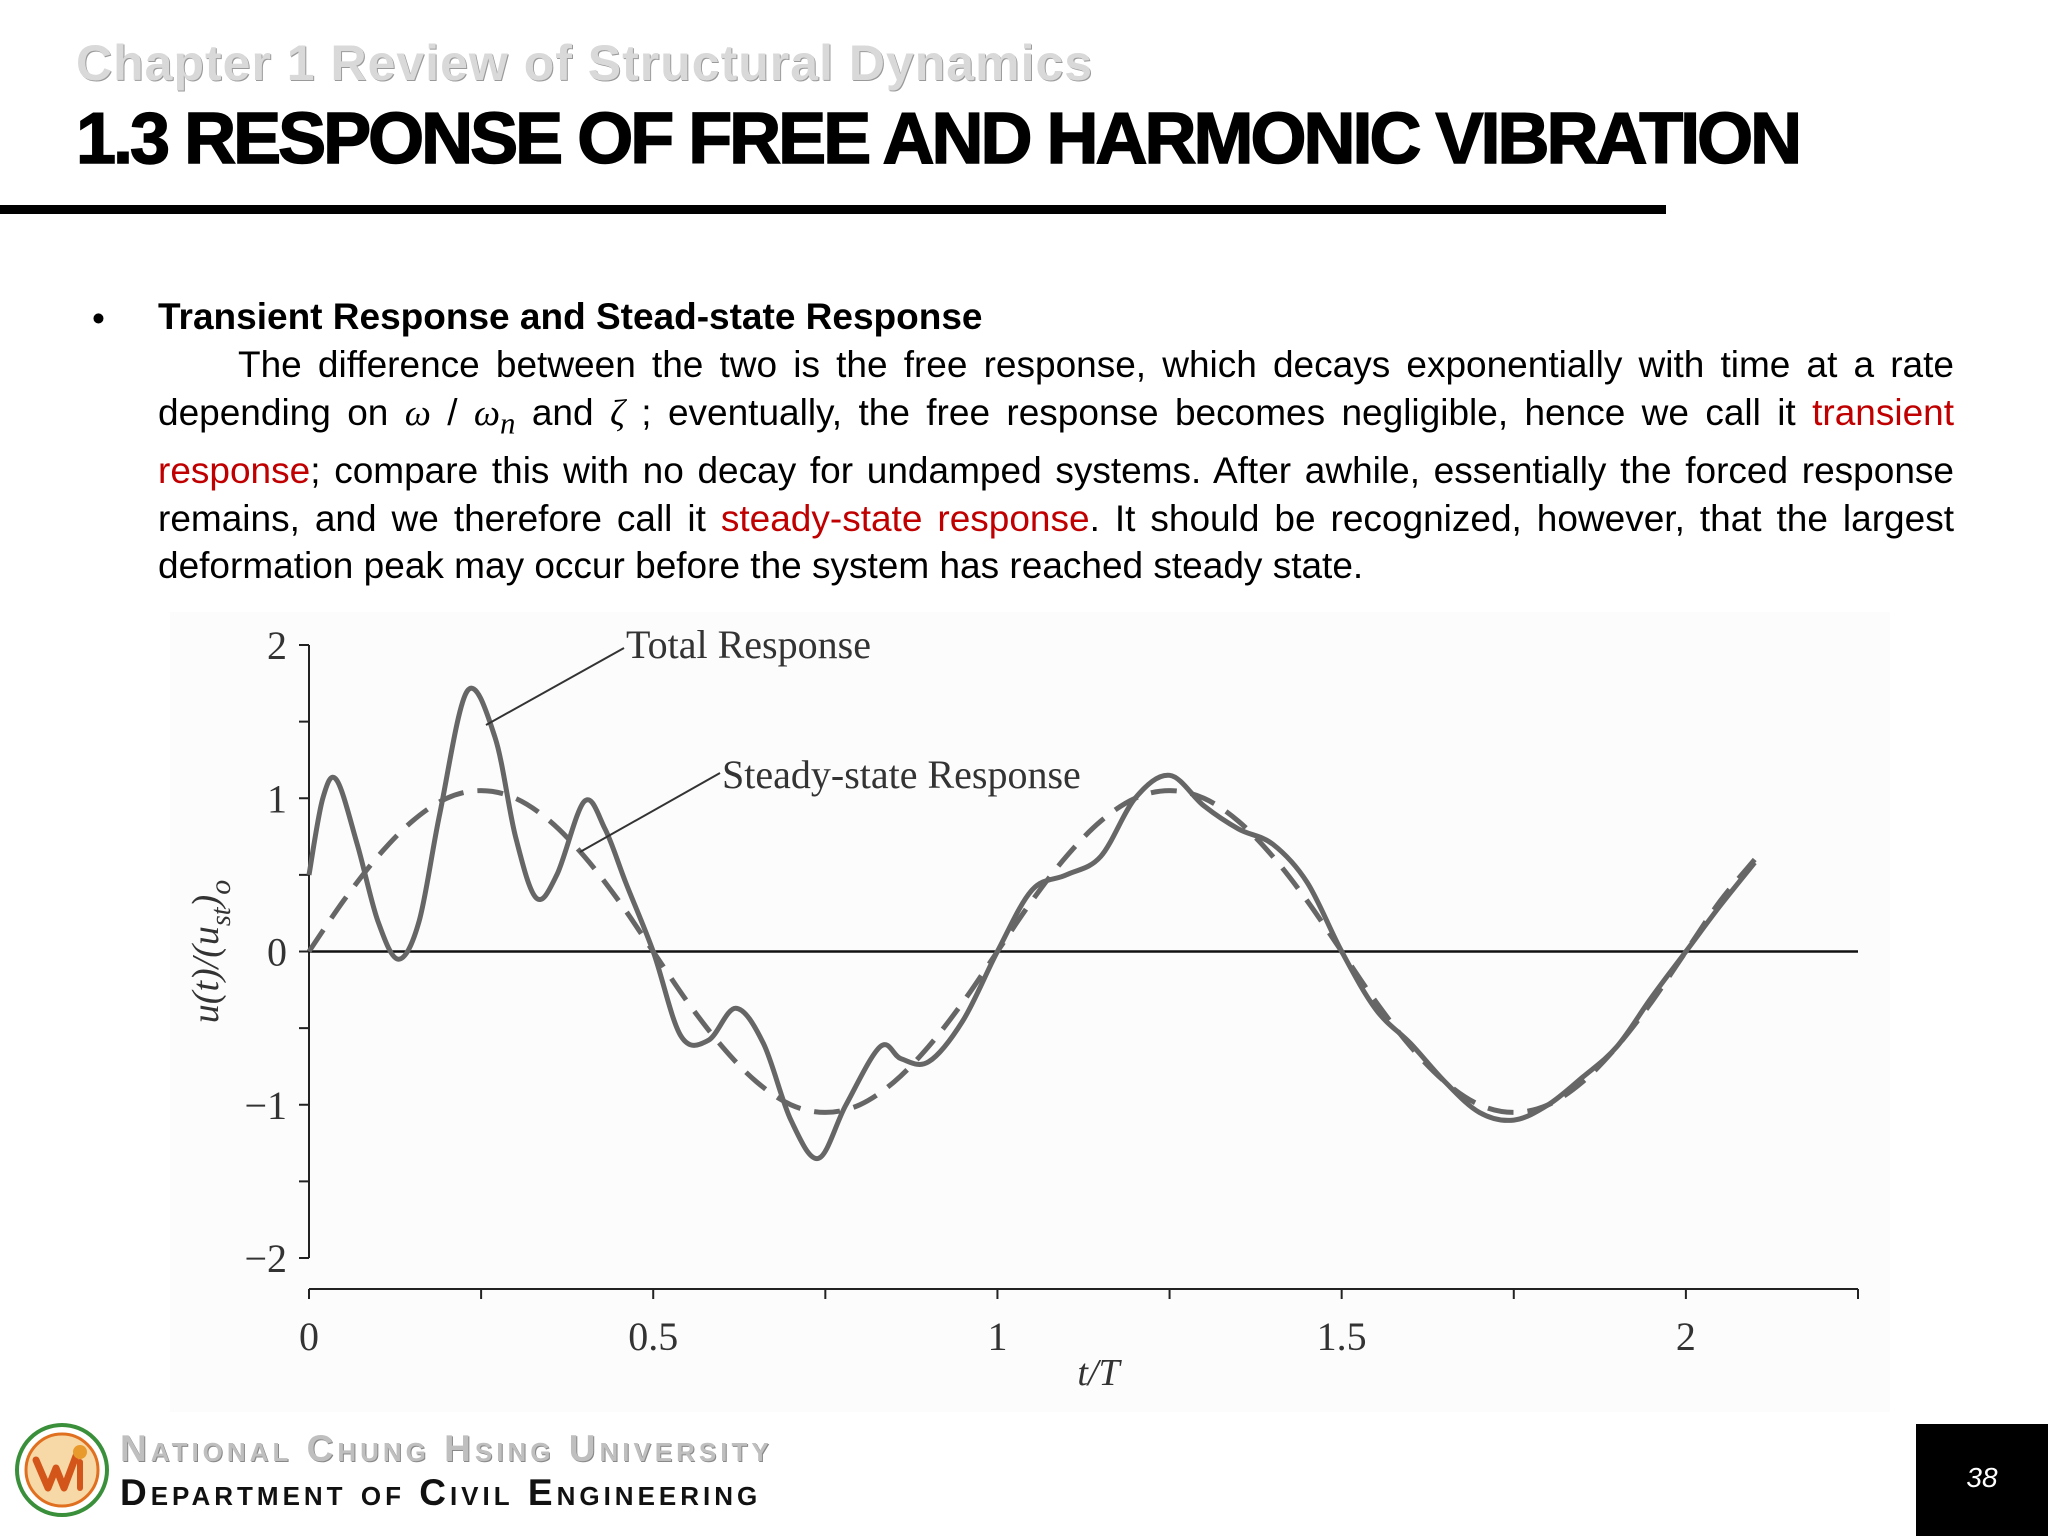 The height and width of the screenshot is (1536, 2048). I want to click on y-tick-label: 0, so click(277, 952).